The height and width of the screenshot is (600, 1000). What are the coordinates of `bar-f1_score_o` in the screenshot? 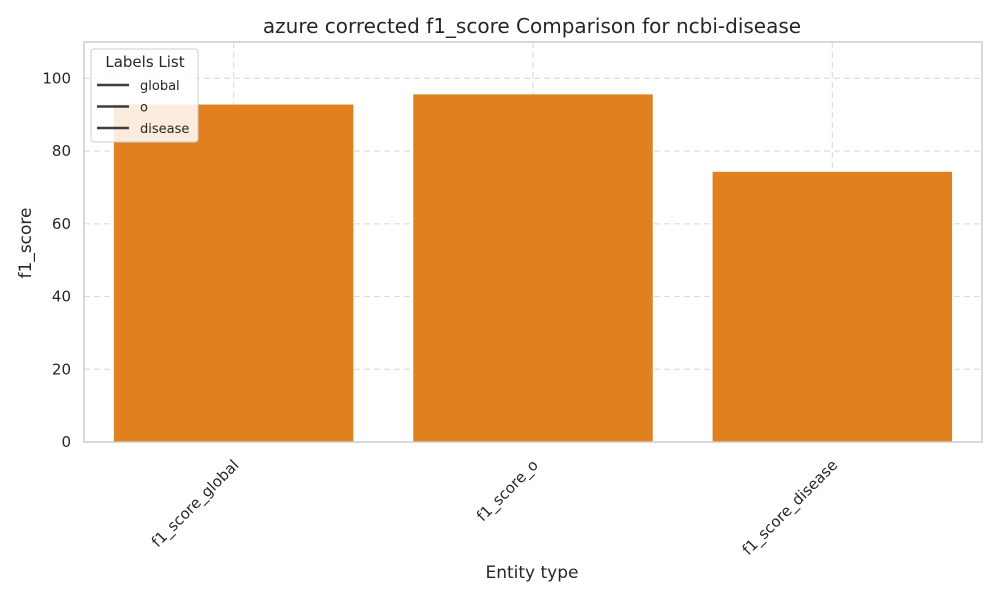 It's located at (533, 268).